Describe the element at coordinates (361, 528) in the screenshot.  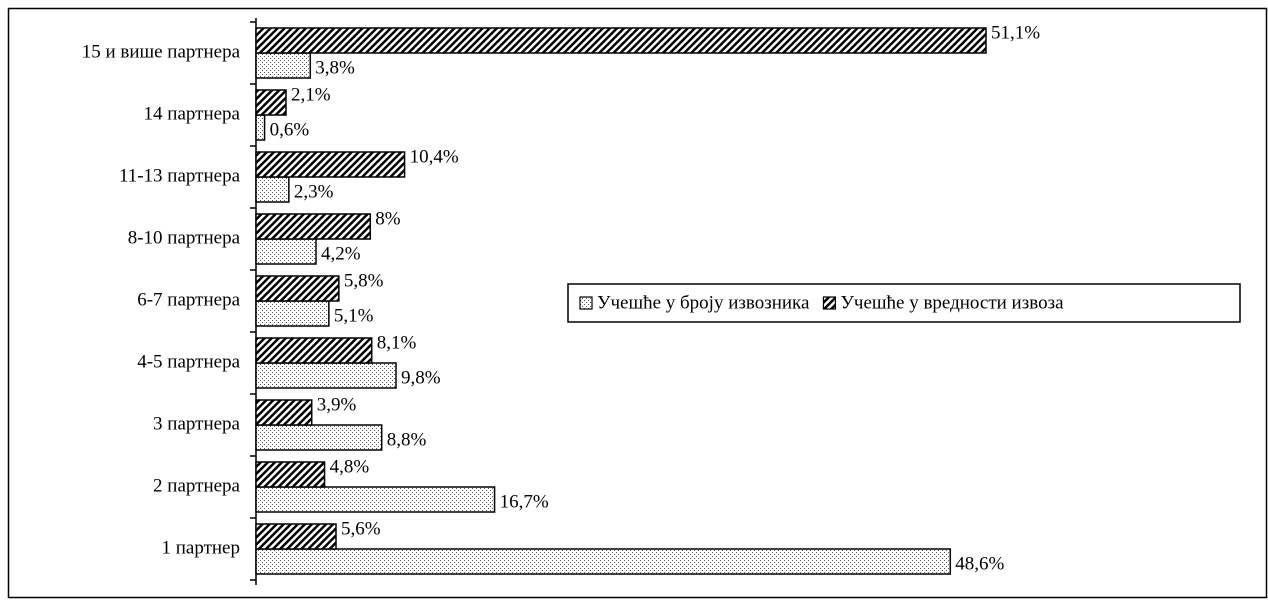
I see `value-label: 5,6%` at that location.